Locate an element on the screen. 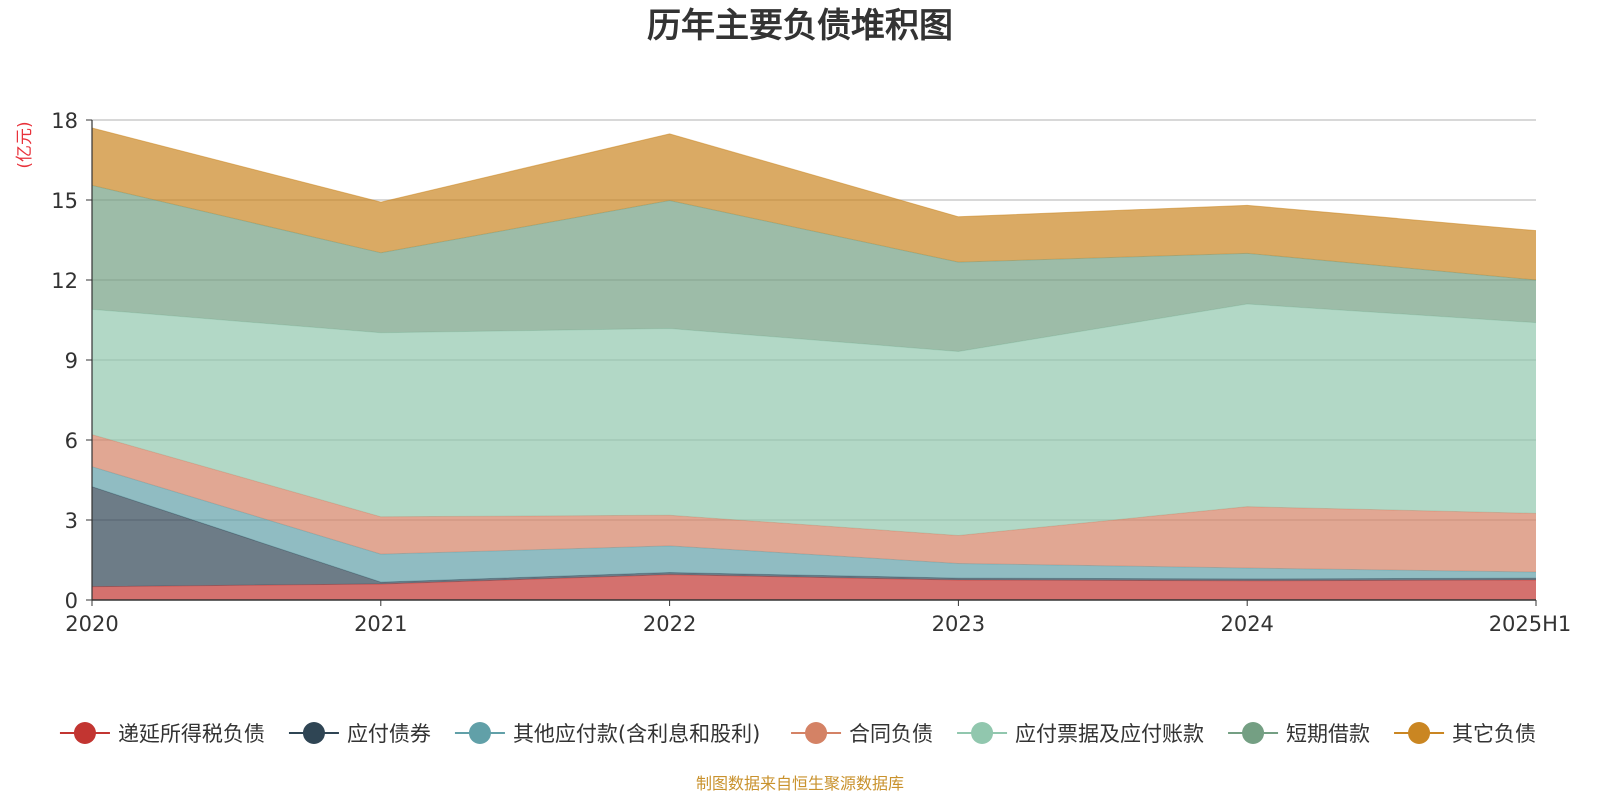 Image resolution: width=1600 pixels, height=800 pixels. y-tick-label: 6 is located at coordinates (71, 441).